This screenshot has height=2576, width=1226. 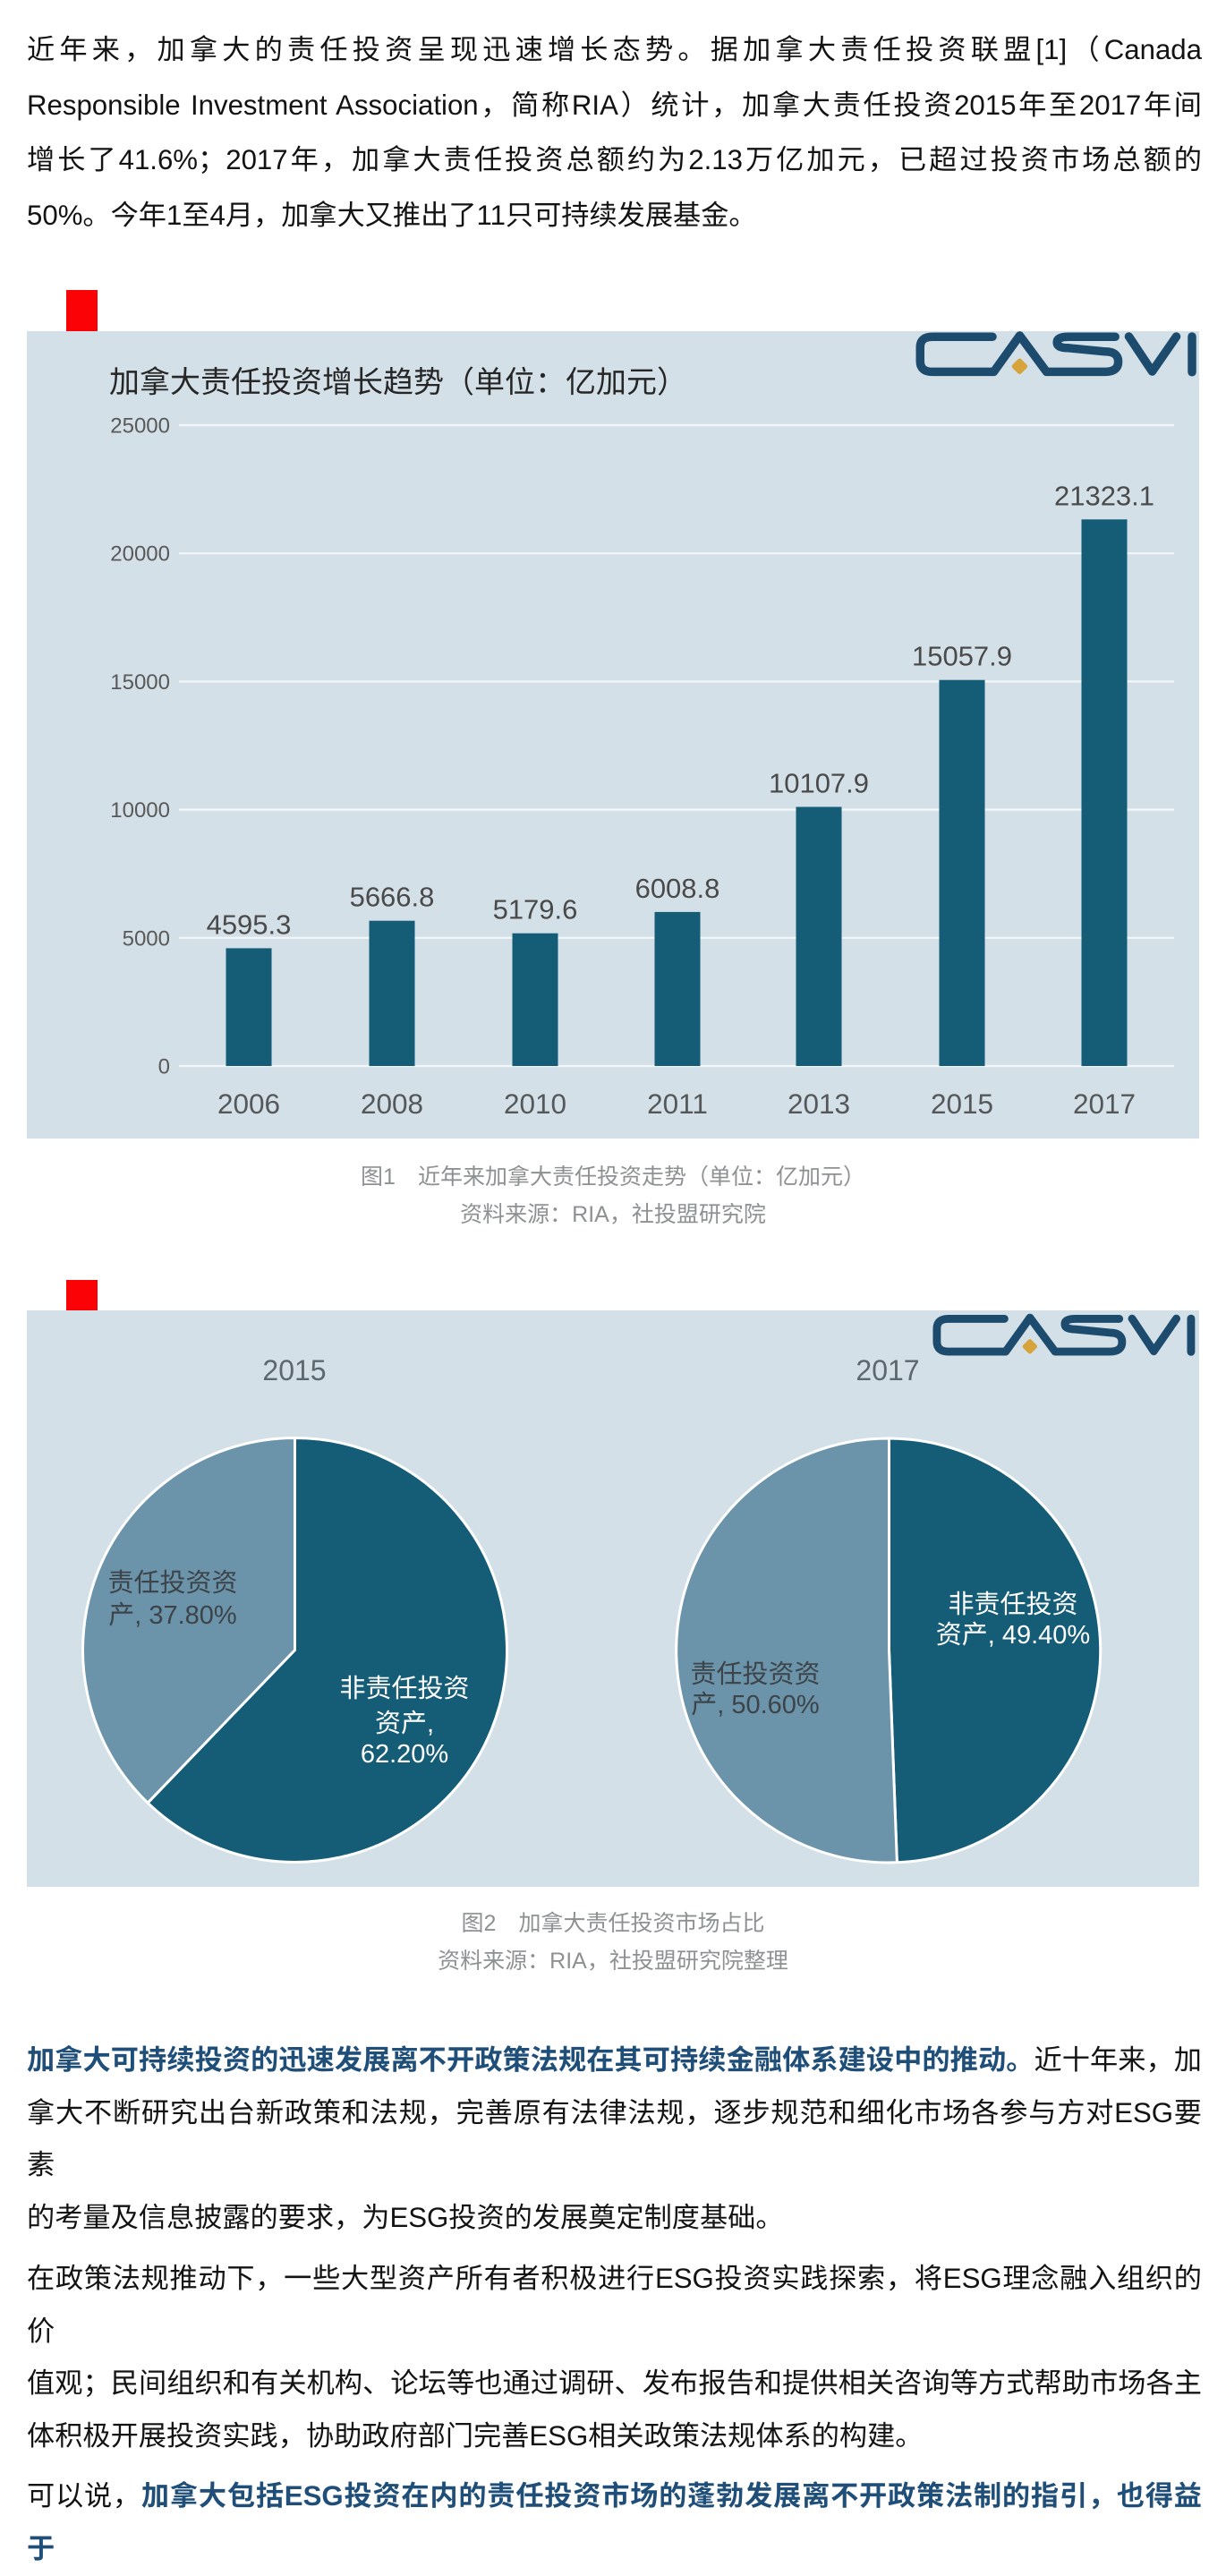 I want to click on svg-text: 资产,, so click(x=404, y=1724).